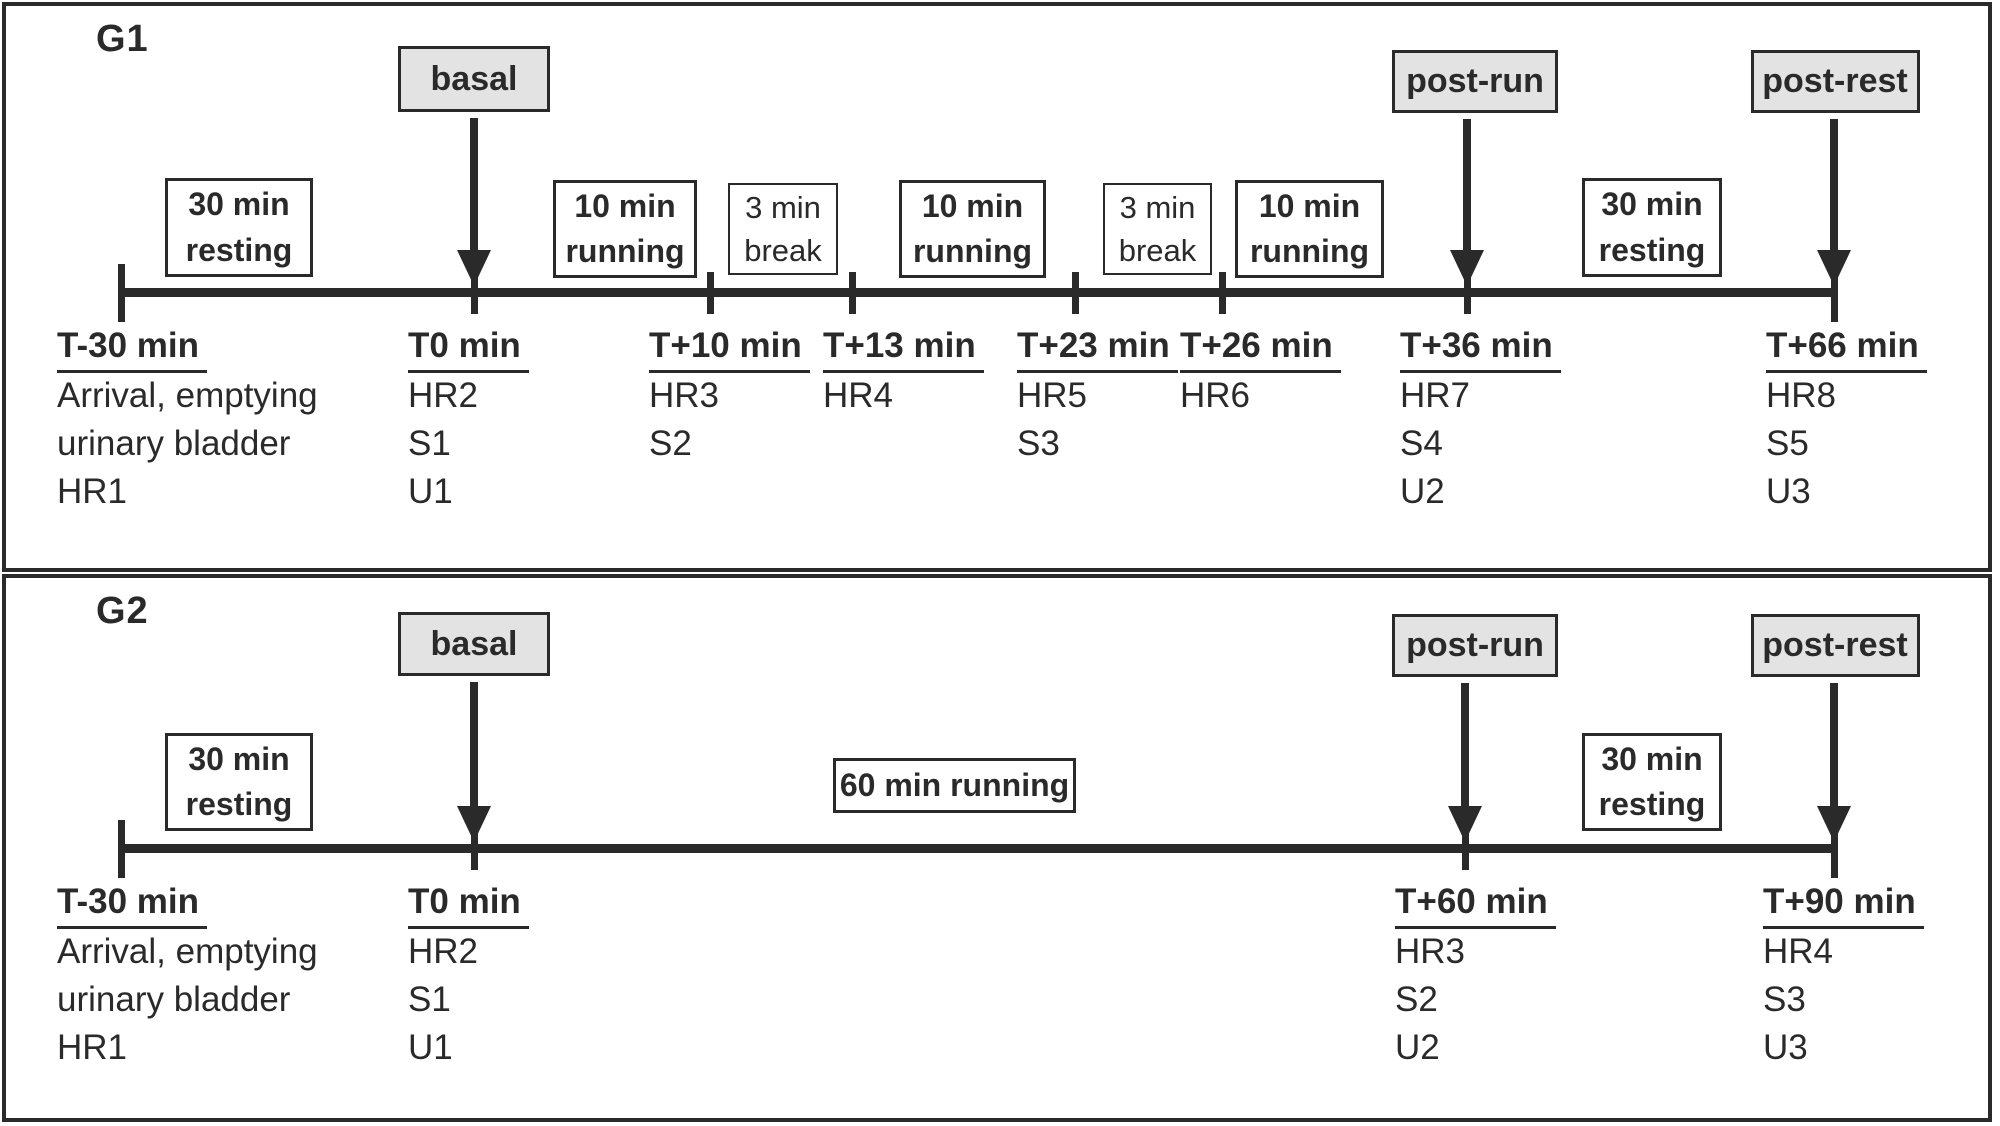 The width and height of the screenshot is (2000, 1126). Describe the element at coordinates (1038, 443) in the screenshot. I see `measurement-row: S3` at that location.